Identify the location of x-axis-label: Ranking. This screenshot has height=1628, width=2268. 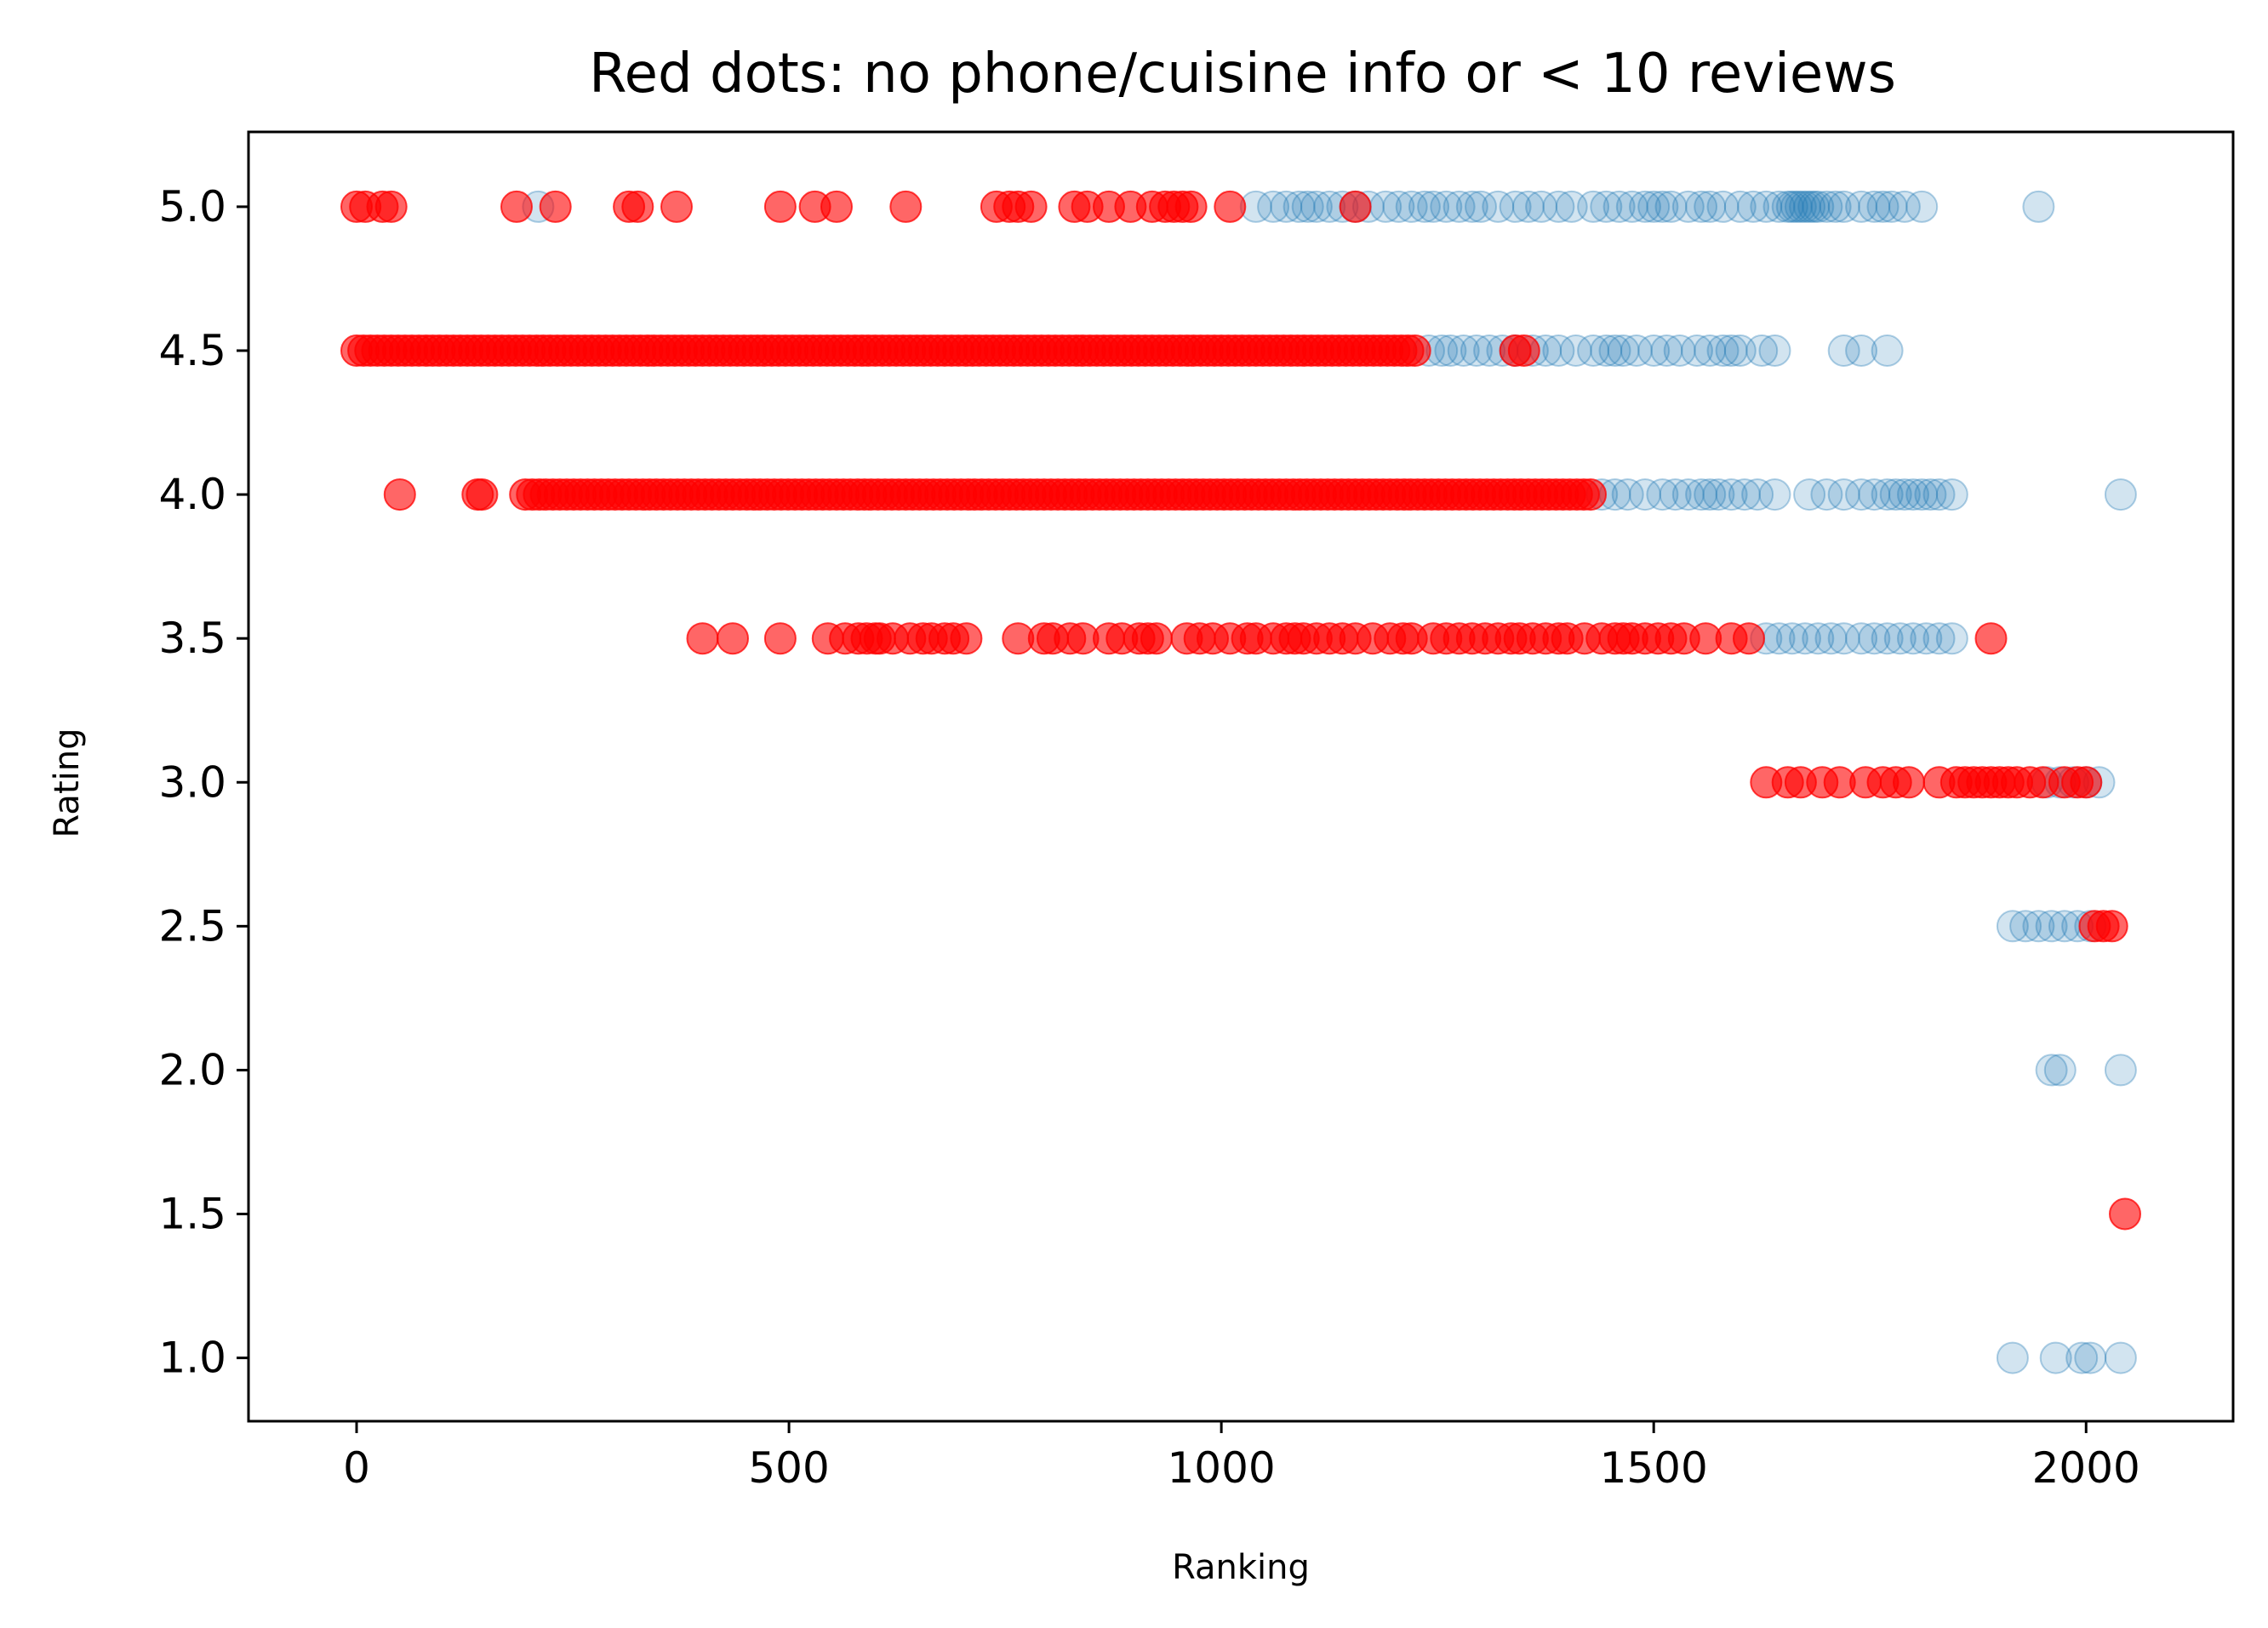
(1241, 1567).